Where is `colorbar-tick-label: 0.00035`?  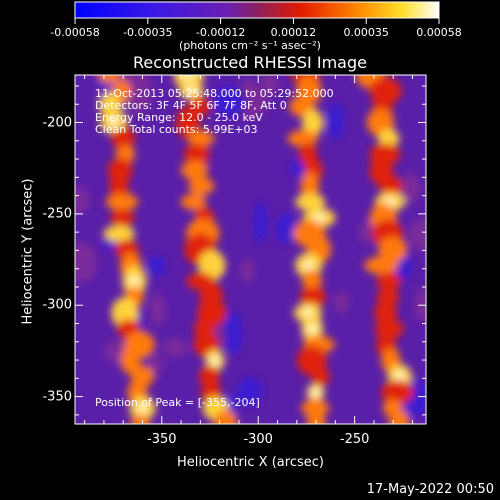 colorbar-tick-label: 0.00035 is located at coordinates (366, 32).